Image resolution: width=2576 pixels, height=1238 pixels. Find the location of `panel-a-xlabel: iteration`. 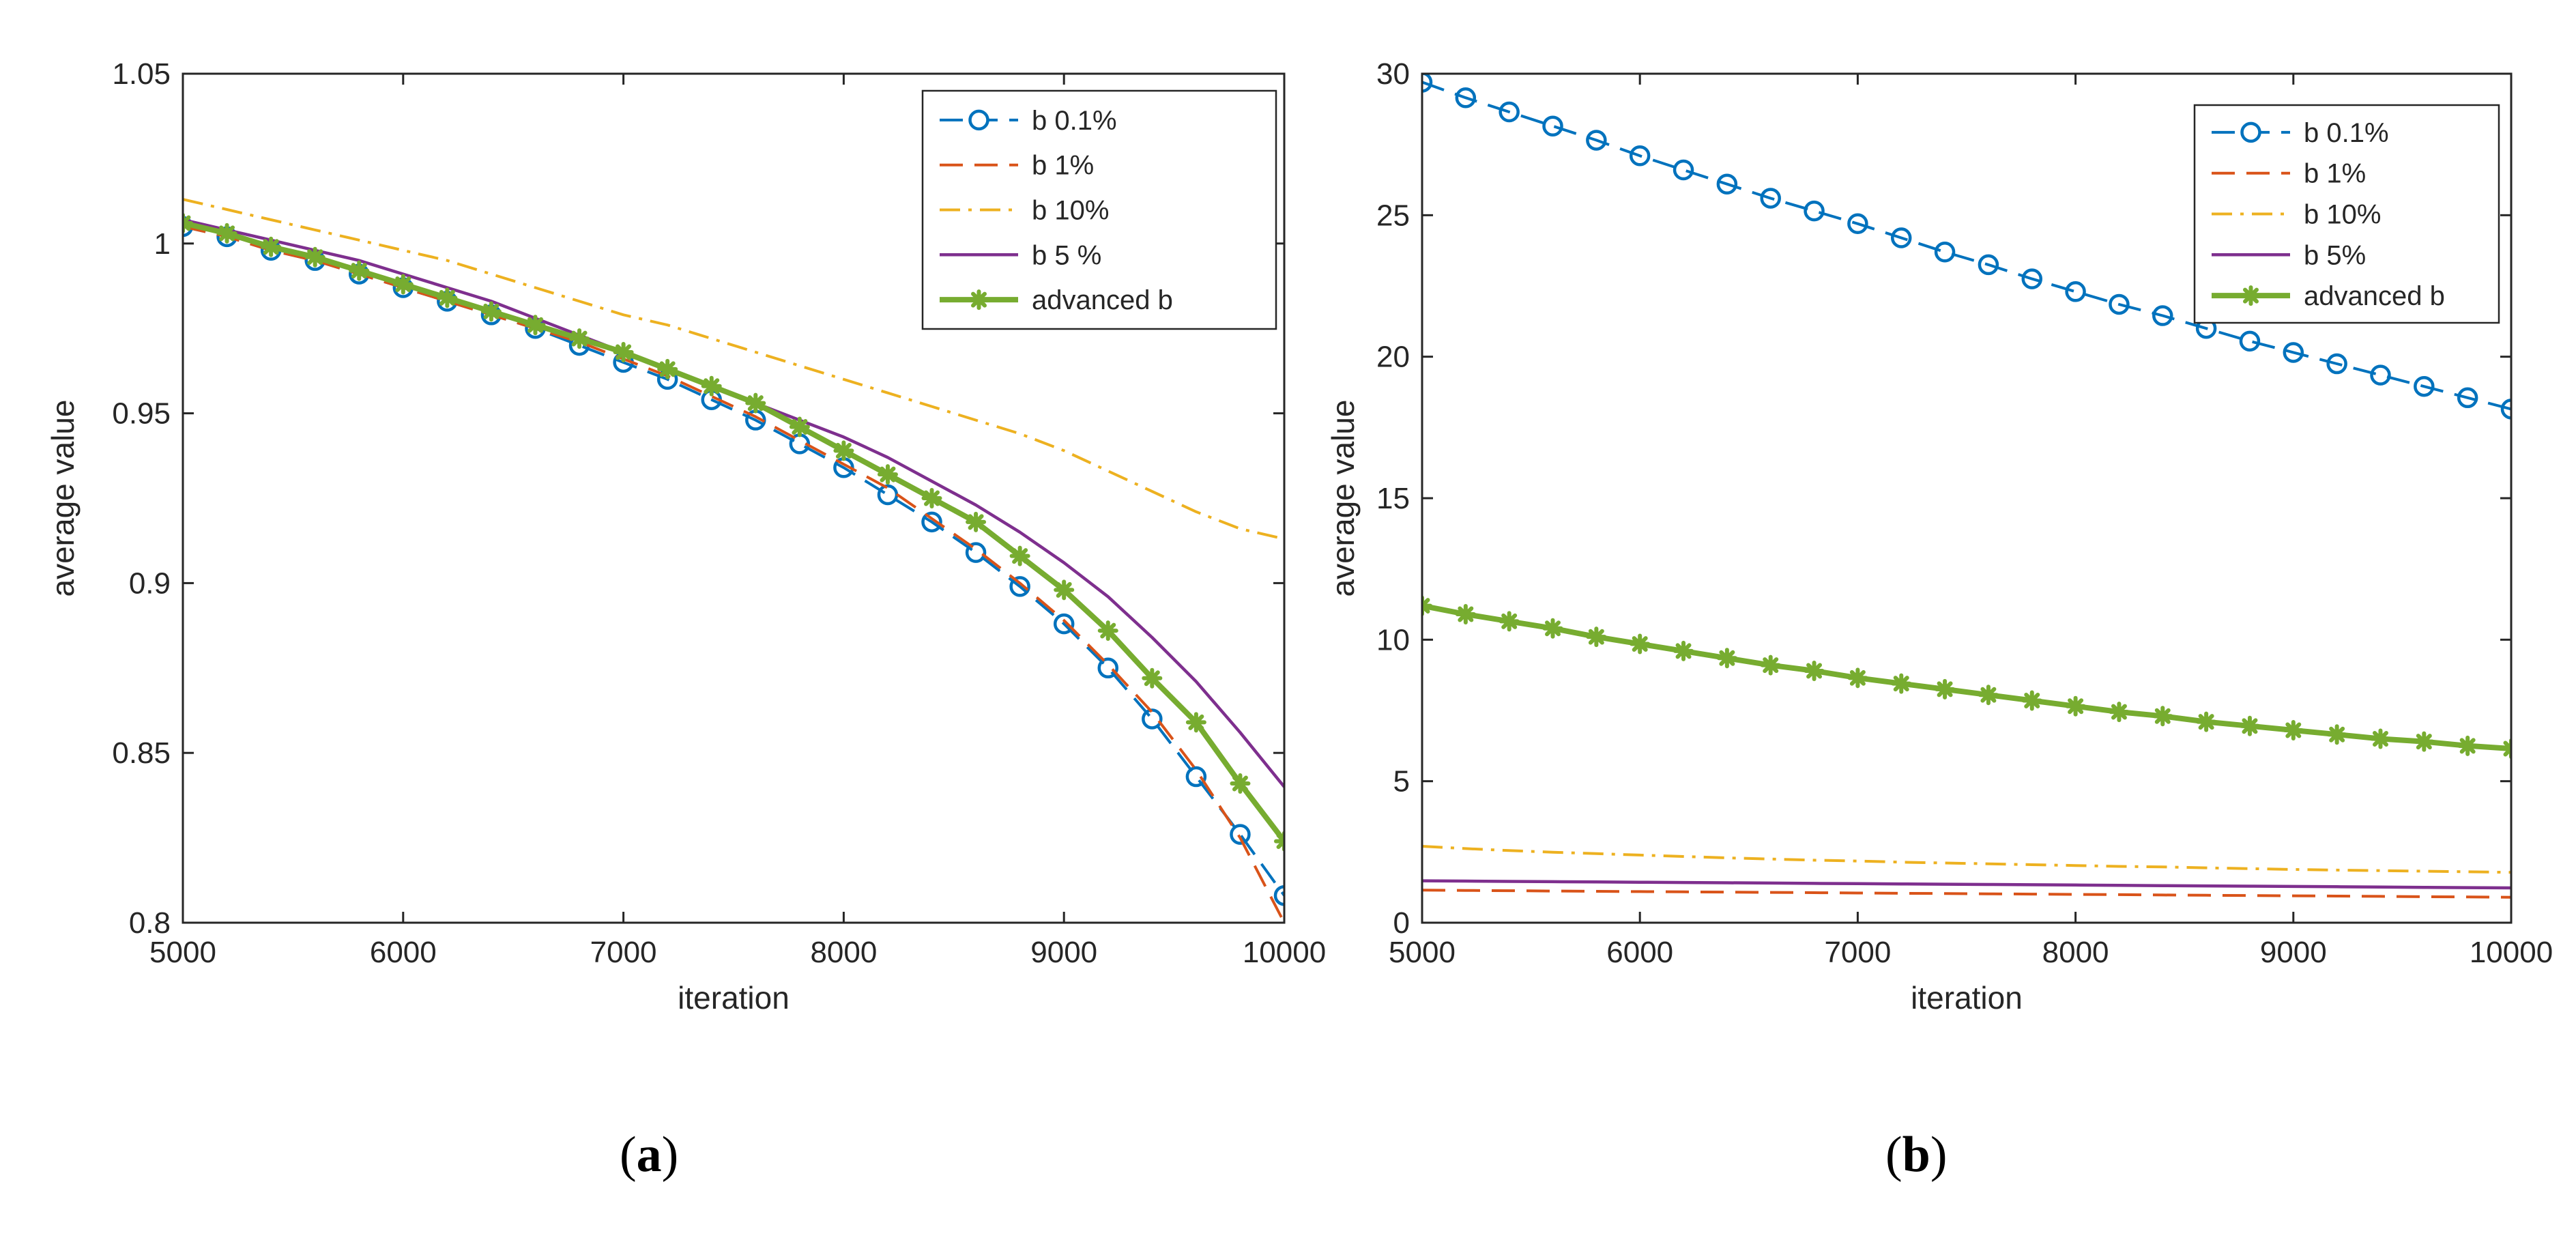

panel-a-xlabel: iteration is located at coordinates (734, 998).